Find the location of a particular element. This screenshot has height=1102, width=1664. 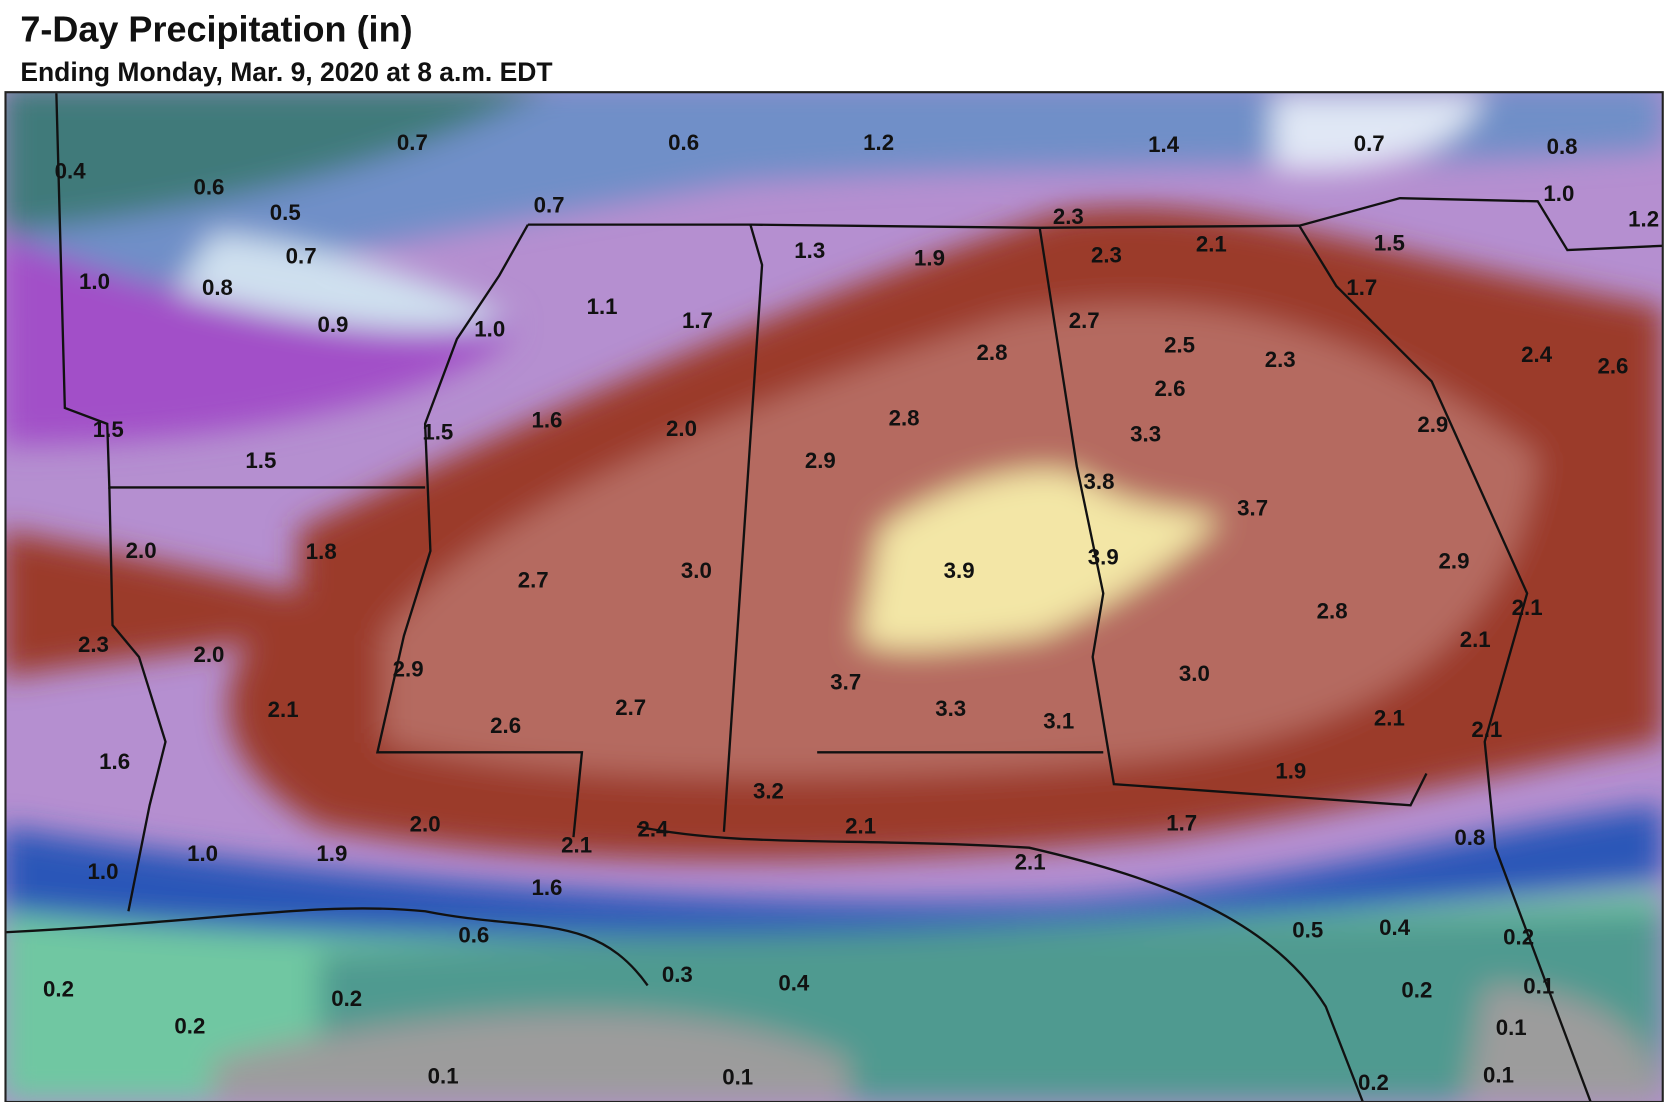

precip-label: 0.3 is located at coordinates (677, 974).